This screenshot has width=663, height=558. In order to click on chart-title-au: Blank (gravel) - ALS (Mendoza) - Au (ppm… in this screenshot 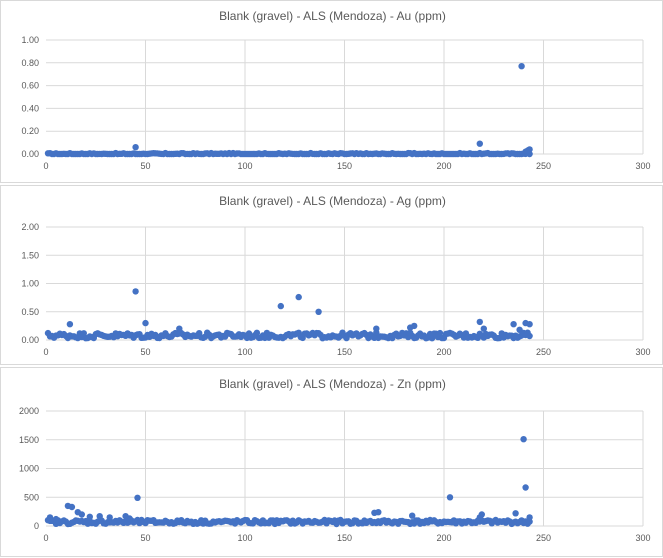, I will do `click(332, 16)`.